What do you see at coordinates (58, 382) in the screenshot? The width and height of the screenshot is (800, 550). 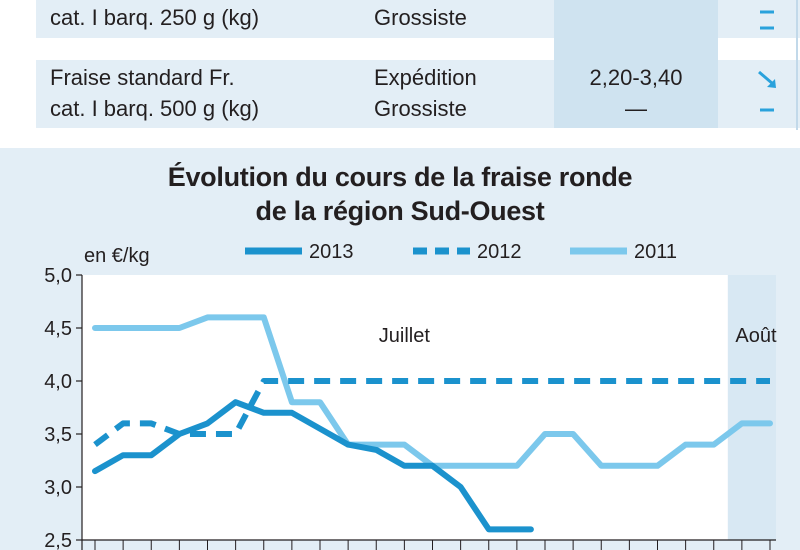 I see `y-tick-label: 4,0` at bounding box center [58, 382].